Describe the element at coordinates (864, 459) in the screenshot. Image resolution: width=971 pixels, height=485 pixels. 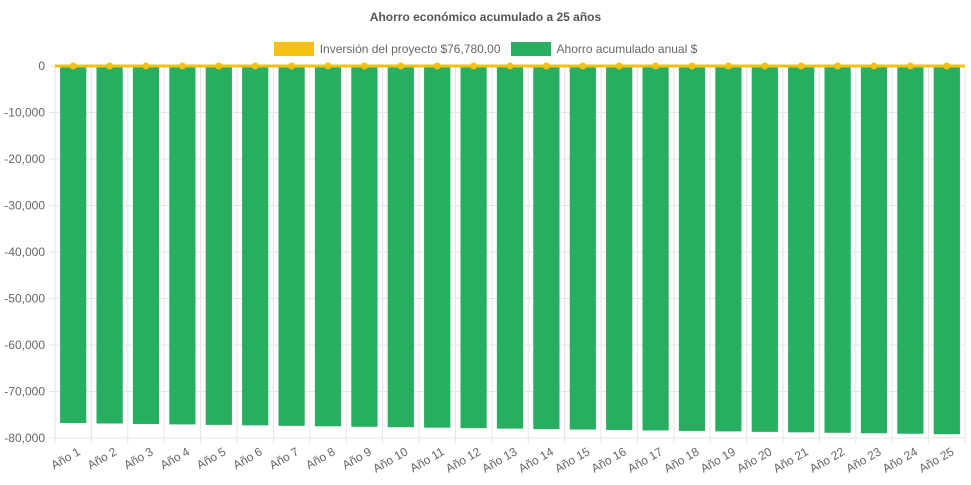
I see `x-tick-label: Año 23` at that location.